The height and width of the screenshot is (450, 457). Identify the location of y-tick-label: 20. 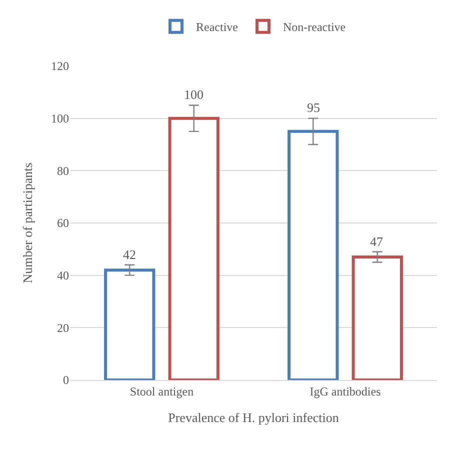
(63, 327).